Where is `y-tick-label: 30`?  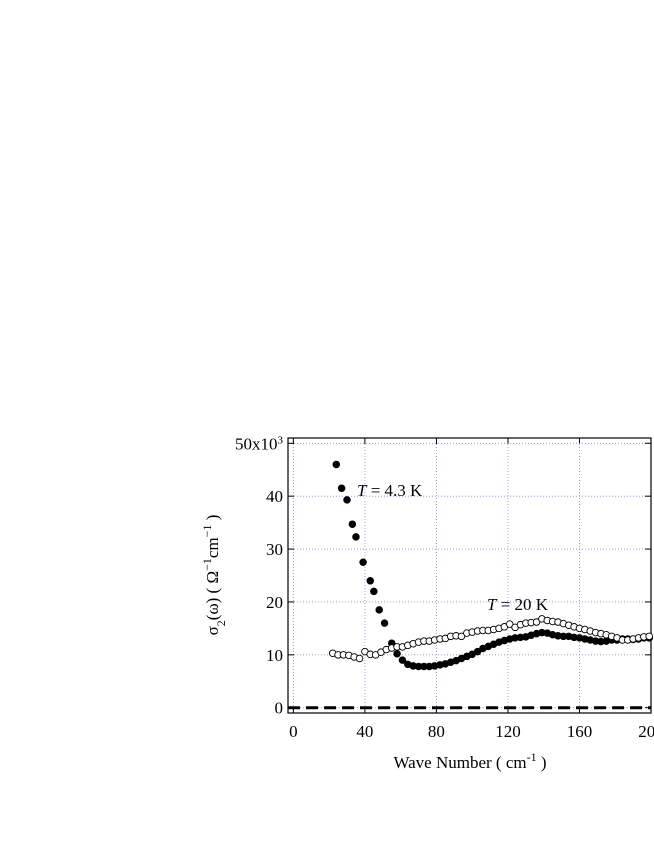
y-tick-label: 30 is located at coordinates (274, 549).